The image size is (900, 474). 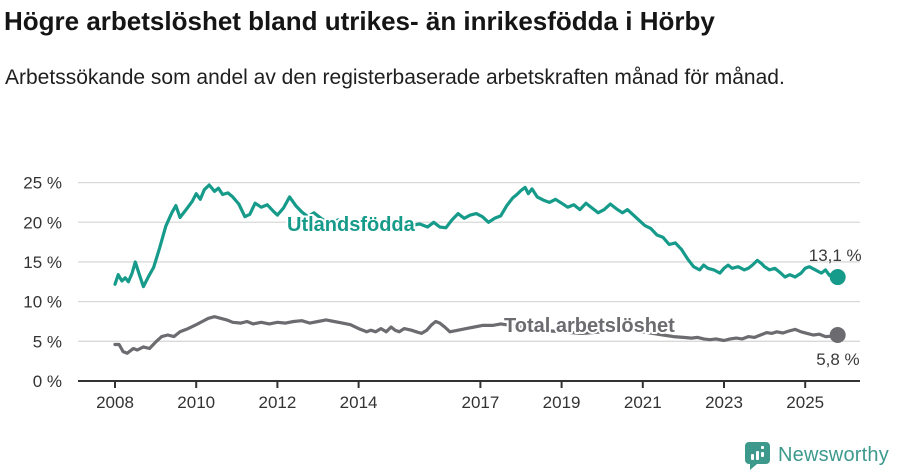 What do you see at coordinates (42, 302) in the screenshot?
I see `y-axis-tick-label: 10 %` at bounding box center [42, 302].